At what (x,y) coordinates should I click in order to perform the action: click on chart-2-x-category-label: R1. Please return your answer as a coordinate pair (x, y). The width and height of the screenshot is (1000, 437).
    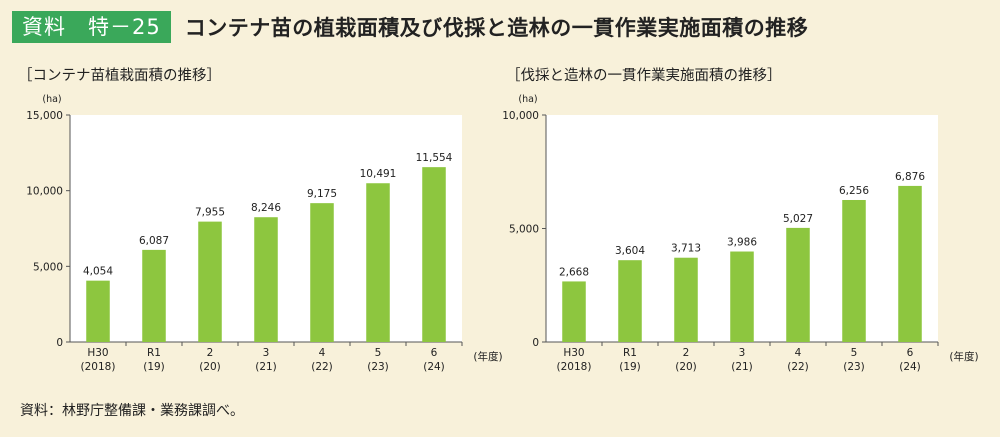
    Looking at the image, I should click on (630, 353).